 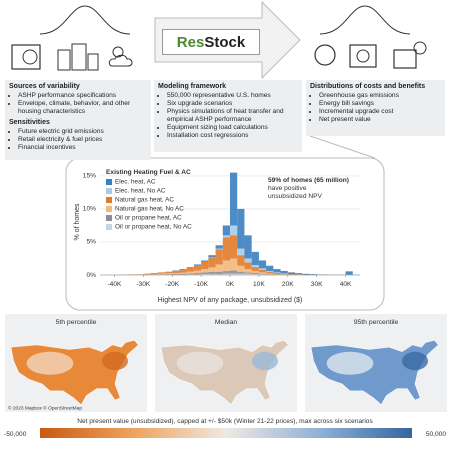 I want to click on bullet-item: Six upgrade scenarios, so click(x=232, y=104).